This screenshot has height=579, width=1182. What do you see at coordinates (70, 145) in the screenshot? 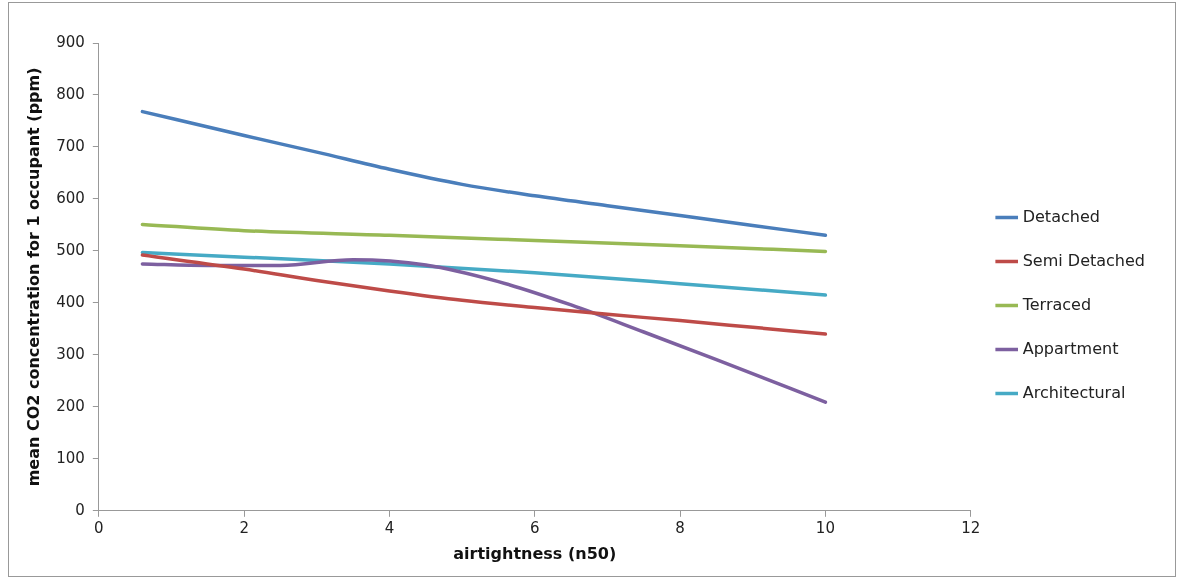
I see `y-tick-label: 700` at bounding box center [70, 145].